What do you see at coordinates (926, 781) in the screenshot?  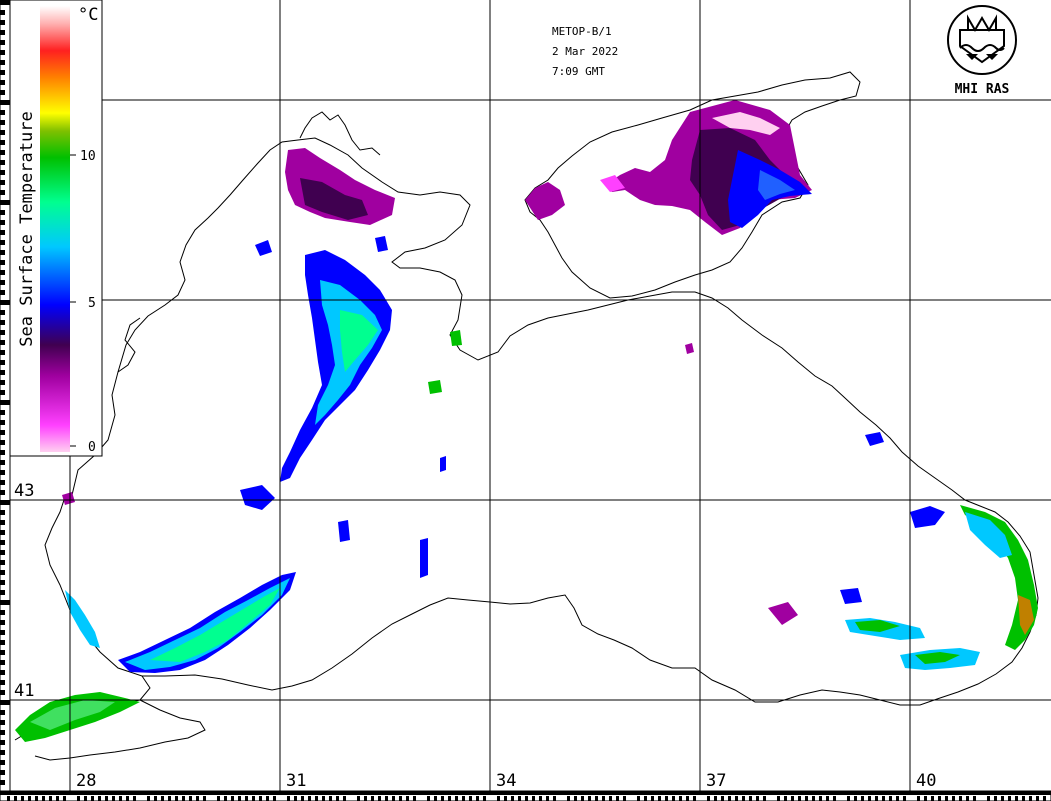 I see `lon-label-40: 40` at bounding box center [926, 781].